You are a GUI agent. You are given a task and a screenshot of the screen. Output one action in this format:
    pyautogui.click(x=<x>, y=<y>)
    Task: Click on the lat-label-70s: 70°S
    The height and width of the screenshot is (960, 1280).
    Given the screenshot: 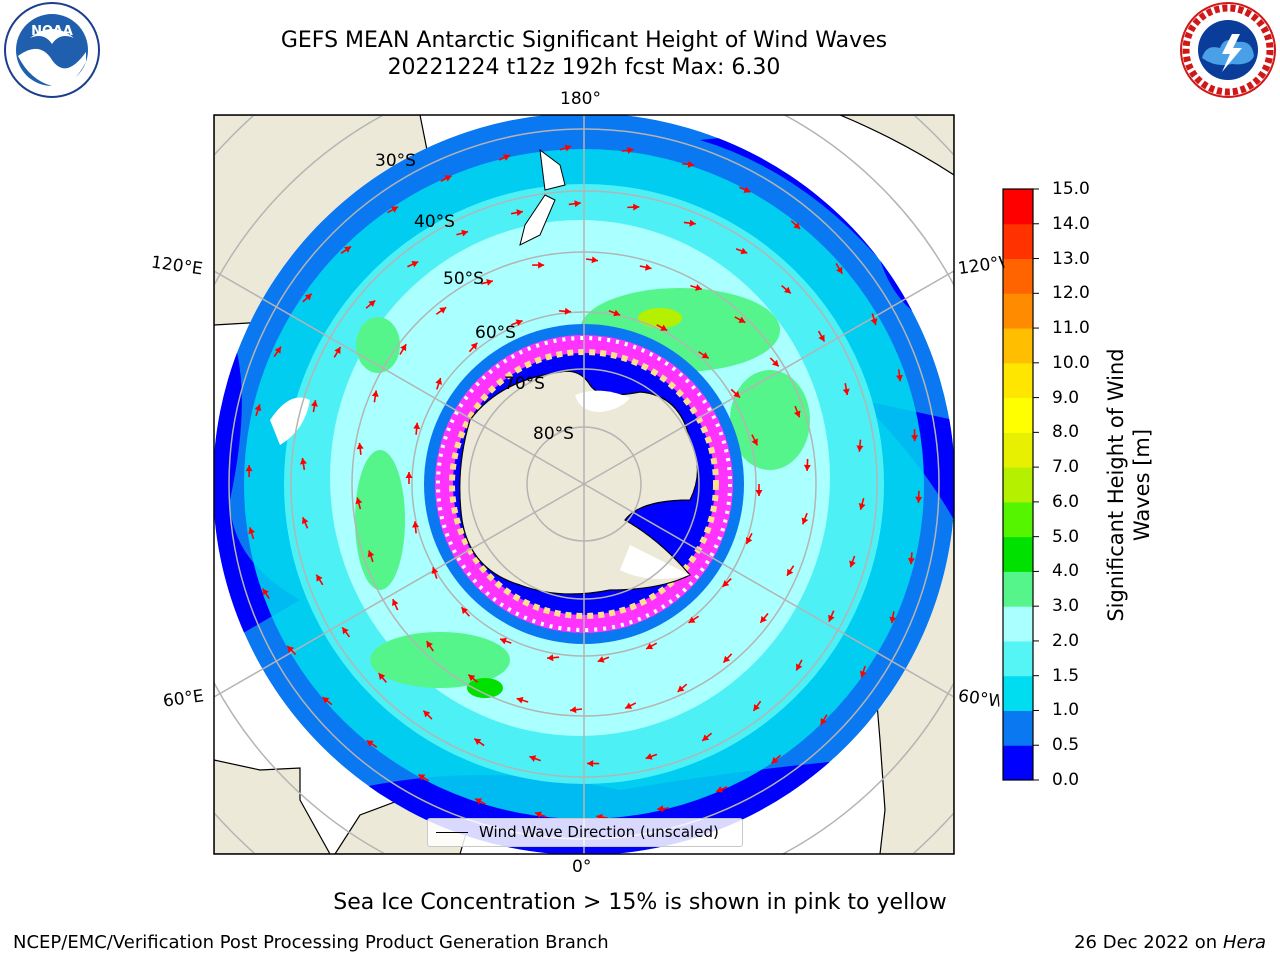 What is the action you would take?
    pyautogui.click(x=524, y=384)
    